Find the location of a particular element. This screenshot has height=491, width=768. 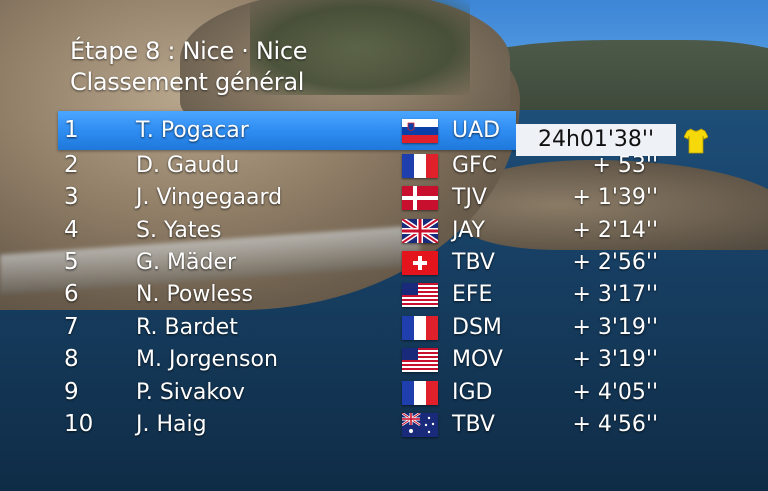

team-code: EFE is located at coordinates (472, 294).